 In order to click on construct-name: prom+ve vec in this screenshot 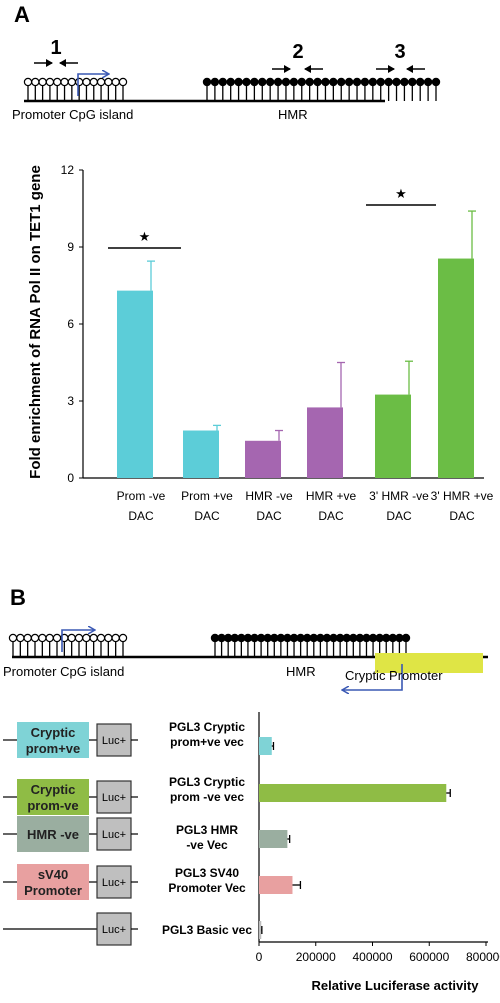, I will do `click(207, 742)`.